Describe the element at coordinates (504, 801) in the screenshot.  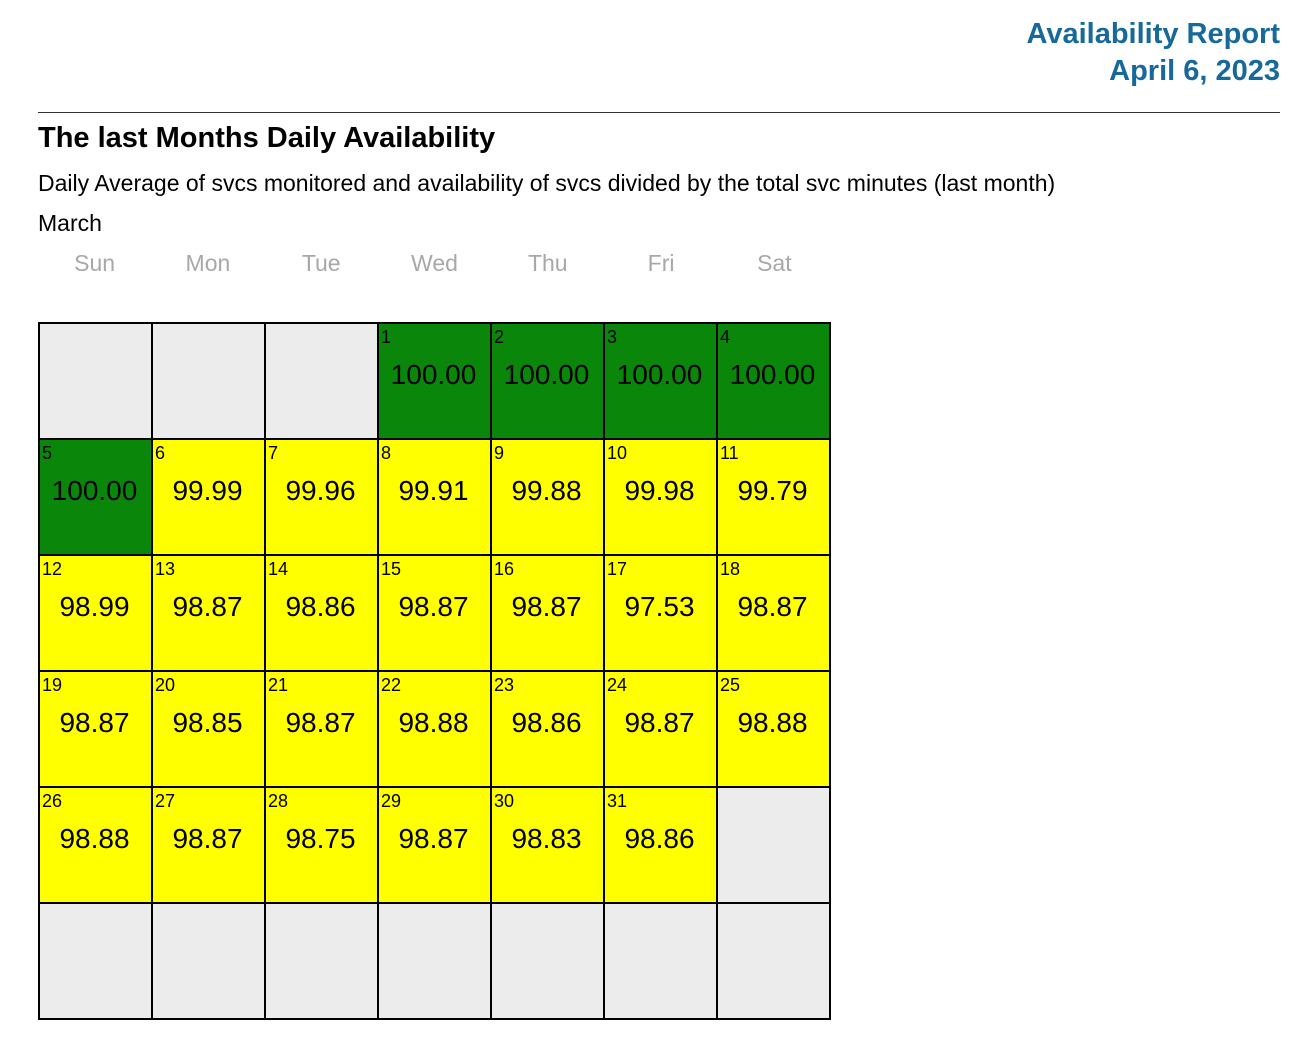
I see `day-number: 30` at that location.